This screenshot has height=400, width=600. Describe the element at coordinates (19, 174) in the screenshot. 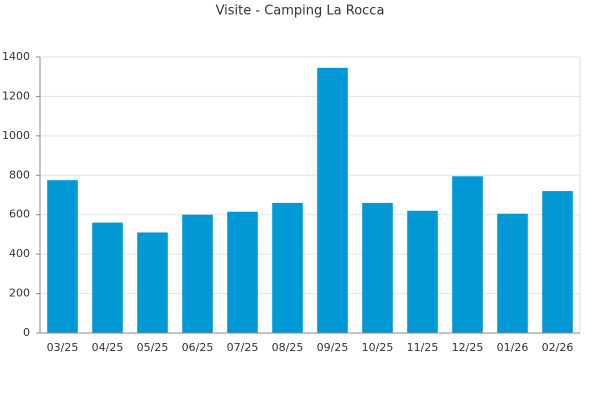

I see `y-tick-label: 800` at that location.